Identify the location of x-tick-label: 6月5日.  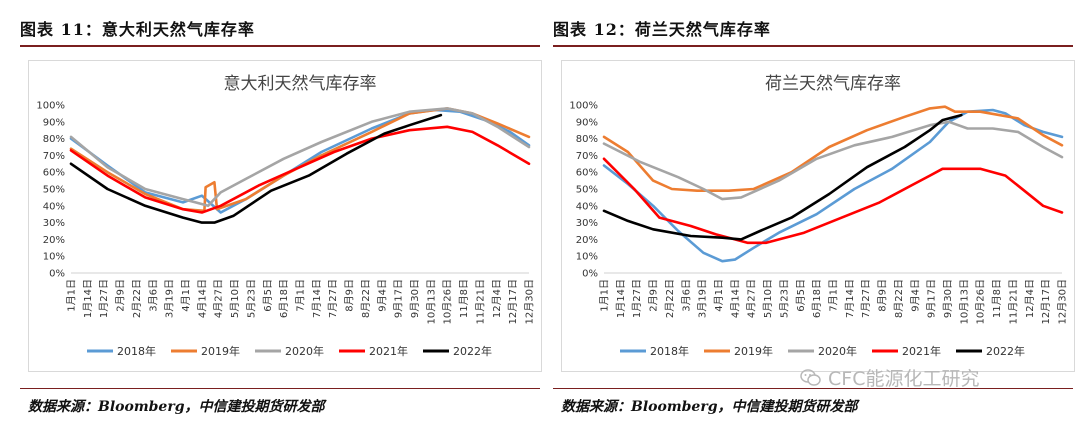
(268, 295).